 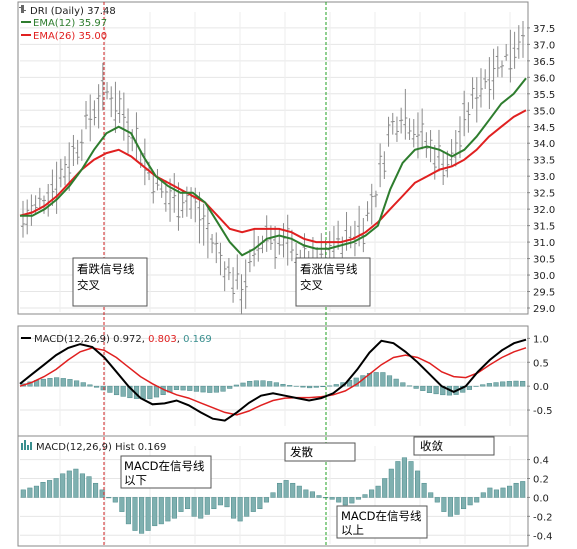 I want to click on y-tick-label: 0.0, so click(x=541, y=387).